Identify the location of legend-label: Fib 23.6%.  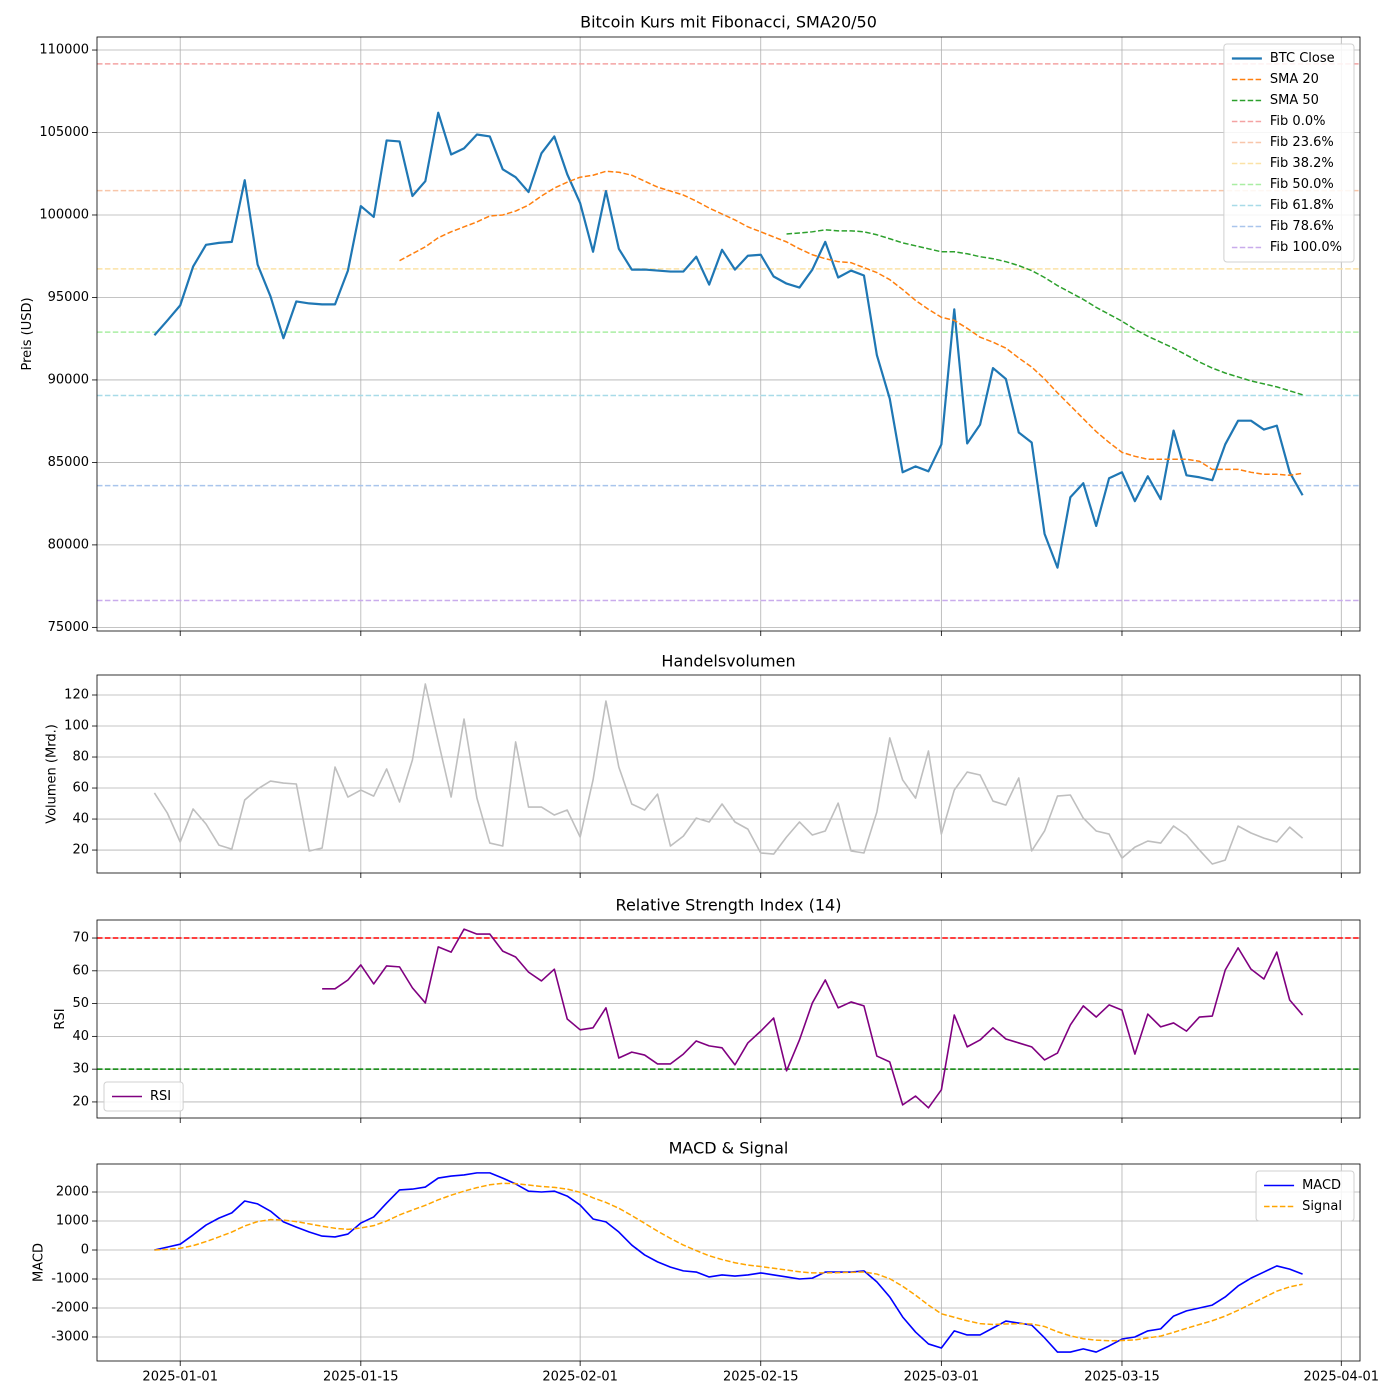
(1302, 142).